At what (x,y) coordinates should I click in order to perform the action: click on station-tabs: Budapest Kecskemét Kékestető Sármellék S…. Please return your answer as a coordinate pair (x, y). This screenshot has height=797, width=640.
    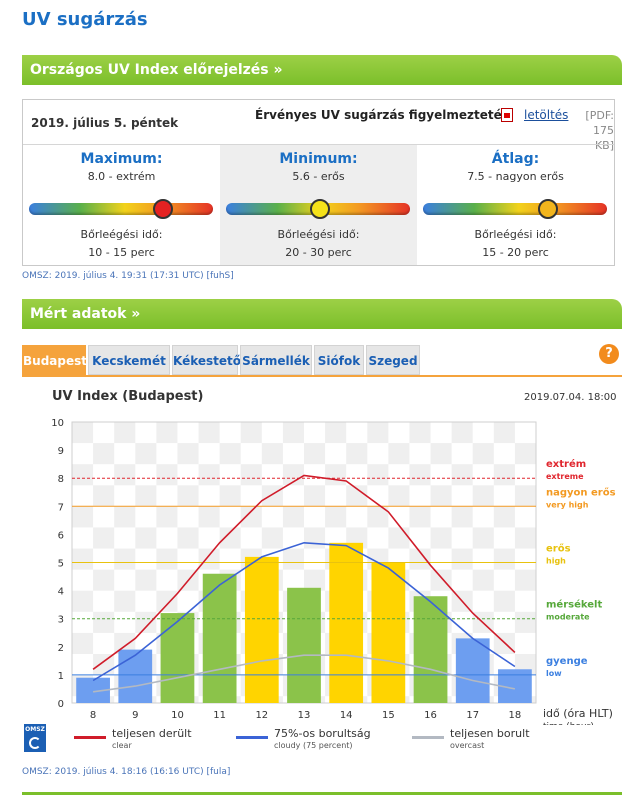
    Looking at the image, I should click on (322, 360).